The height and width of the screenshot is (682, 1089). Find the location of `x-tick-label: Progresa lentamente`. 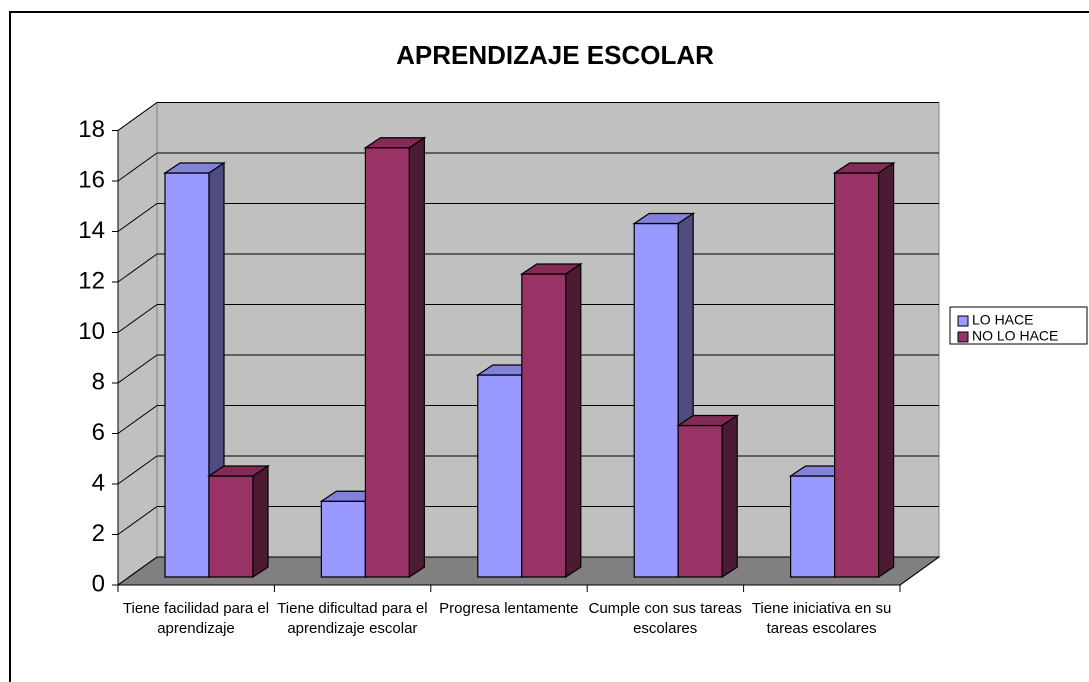

x-tick-label: Progresa lentamente is located at coordinates (509, 608).